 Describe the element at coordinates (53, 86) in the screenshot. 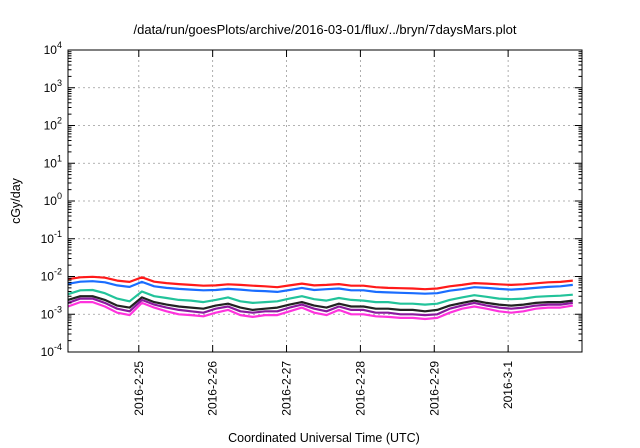

I see `y-tick-label: 10³` at that location.